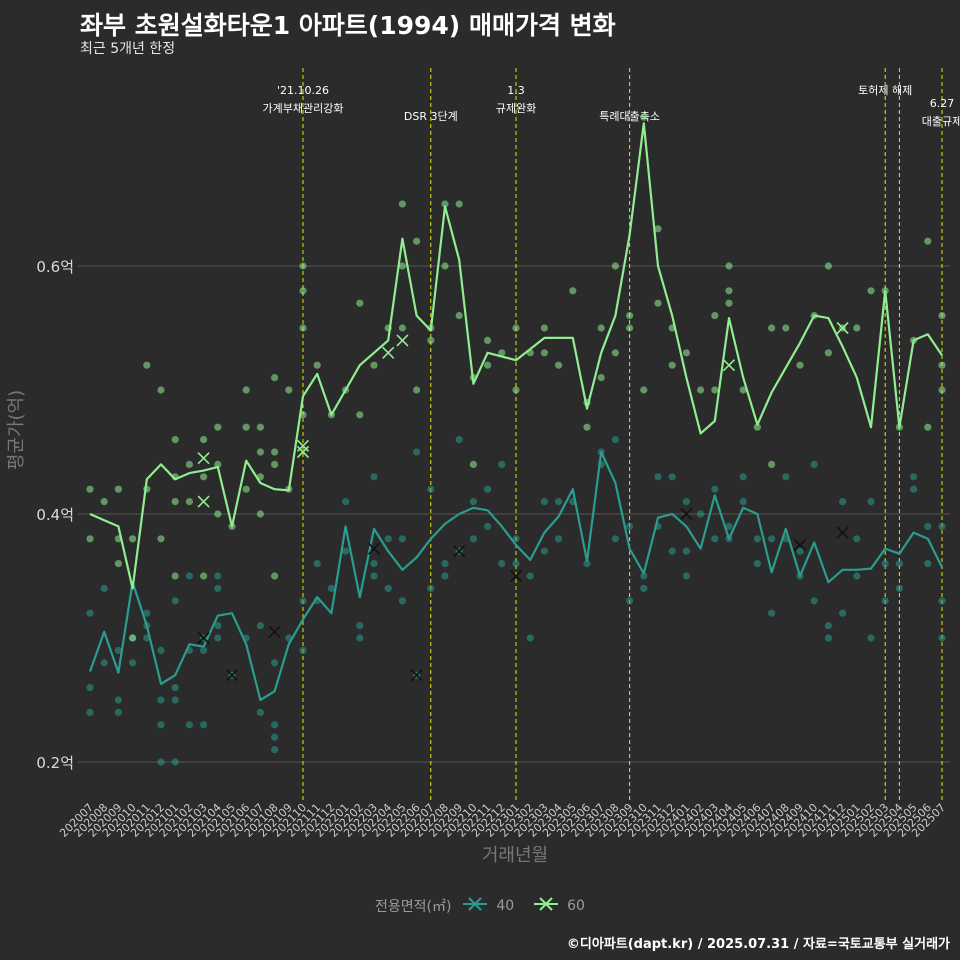 The width and height of the screenshot is (960, 960). What do you see at coordinates (885, 90) in the screenshot?
I see `event-label: 토허제 해제` at bounding box center [885, 90].